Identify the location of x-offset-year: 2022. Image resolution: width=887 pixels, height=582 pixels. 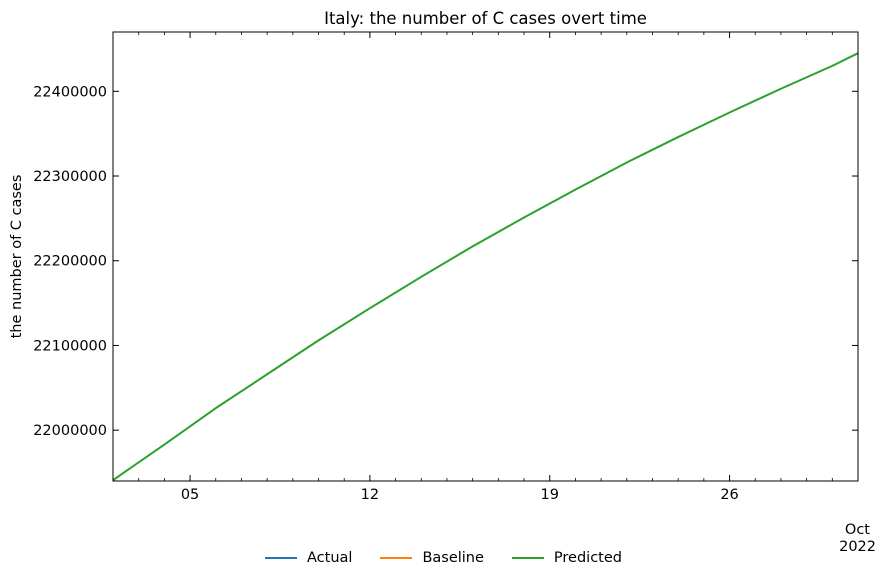
(857, 547).